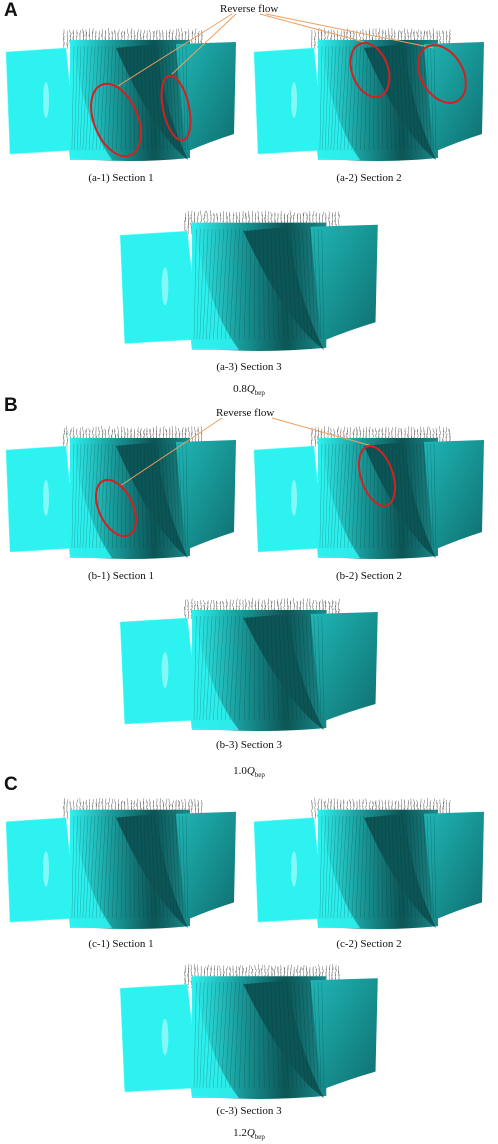 This screenshot has height=1144, width=498. What do you see at coordinates (344, 283) in the screenshot?
I see `flow-field-a3-right-blade` at bounding box center [344, 283].